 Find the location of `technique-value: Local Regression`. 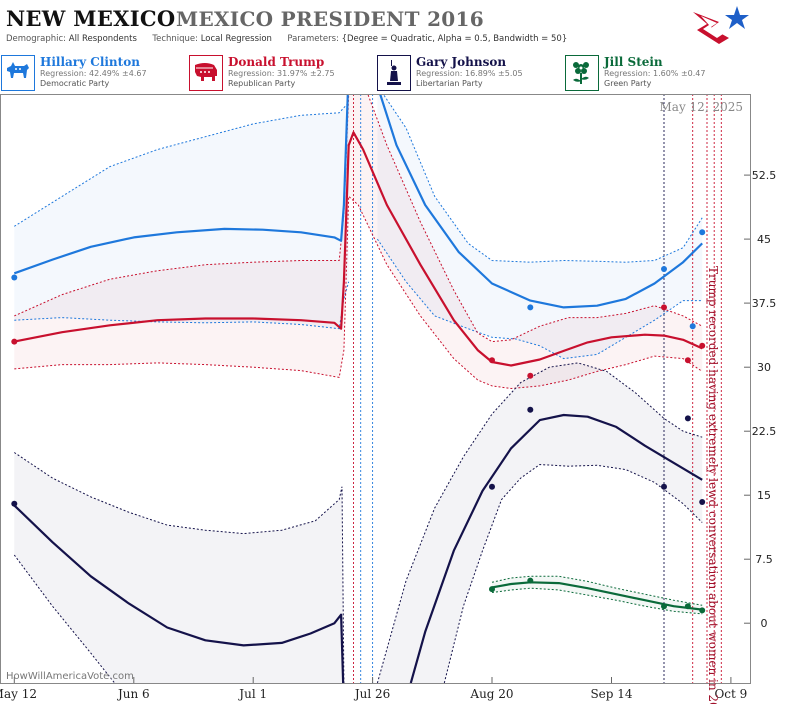

technique-value: Local Regression is located at coordinates (236, 39).